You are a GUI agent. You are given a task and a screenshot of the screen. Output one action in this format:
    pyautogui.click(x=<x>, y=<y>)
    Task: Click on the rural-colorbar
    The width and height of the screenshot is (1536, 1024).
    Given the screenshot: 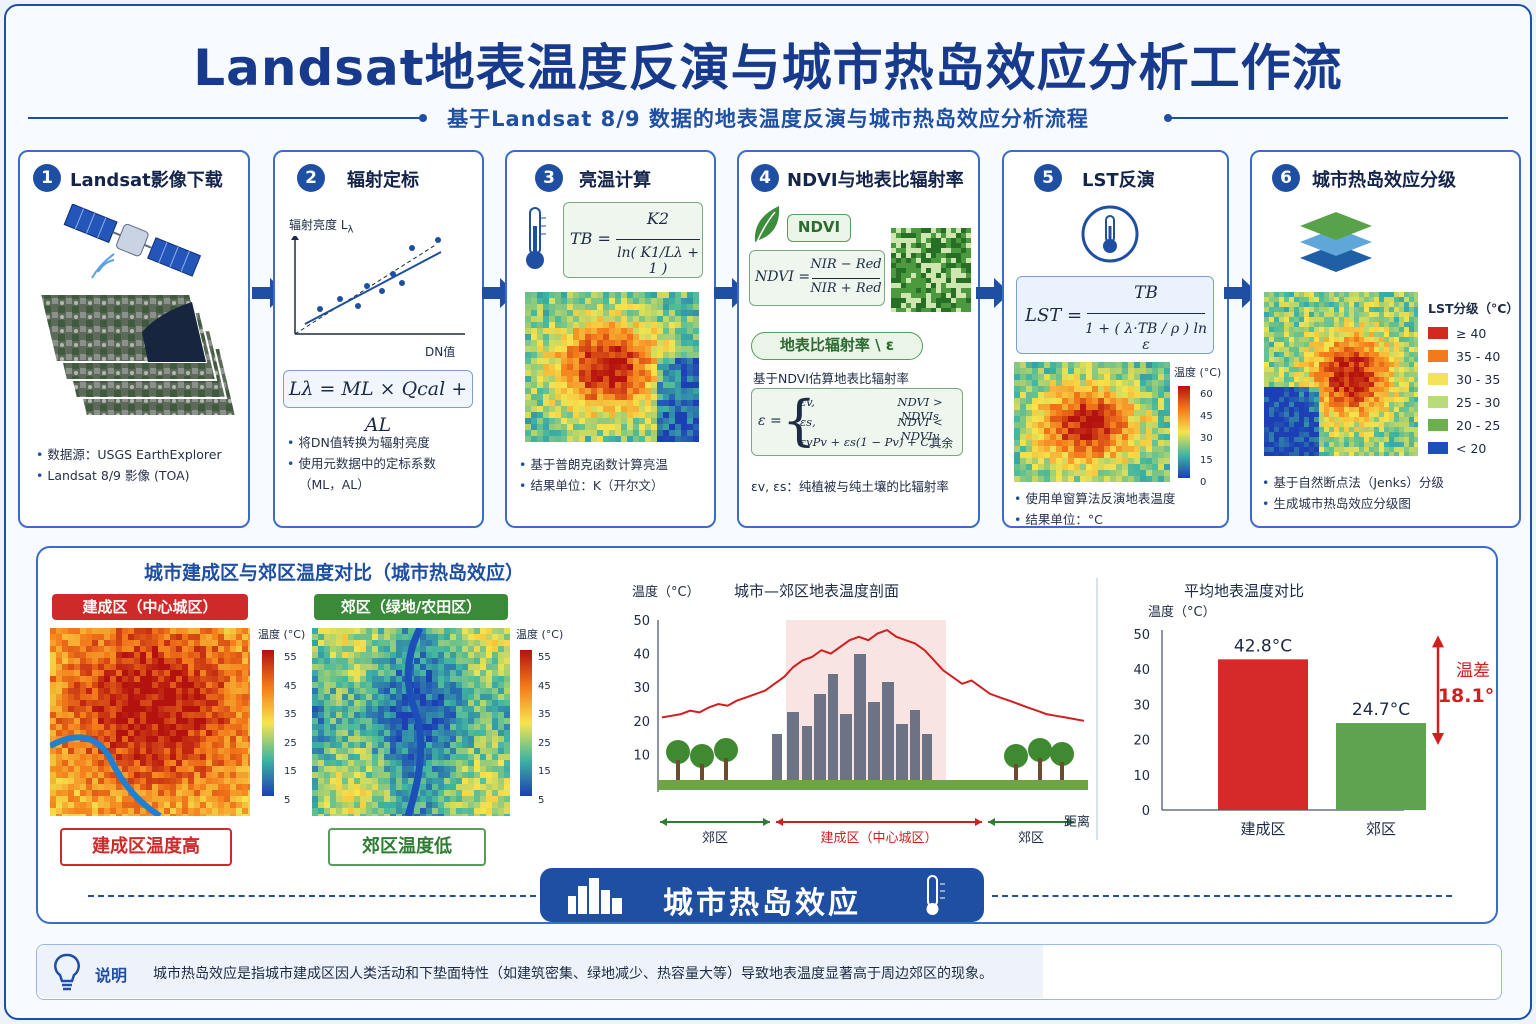 What is the action you would take?
    pyautogui.click(x=526, y=723)
    